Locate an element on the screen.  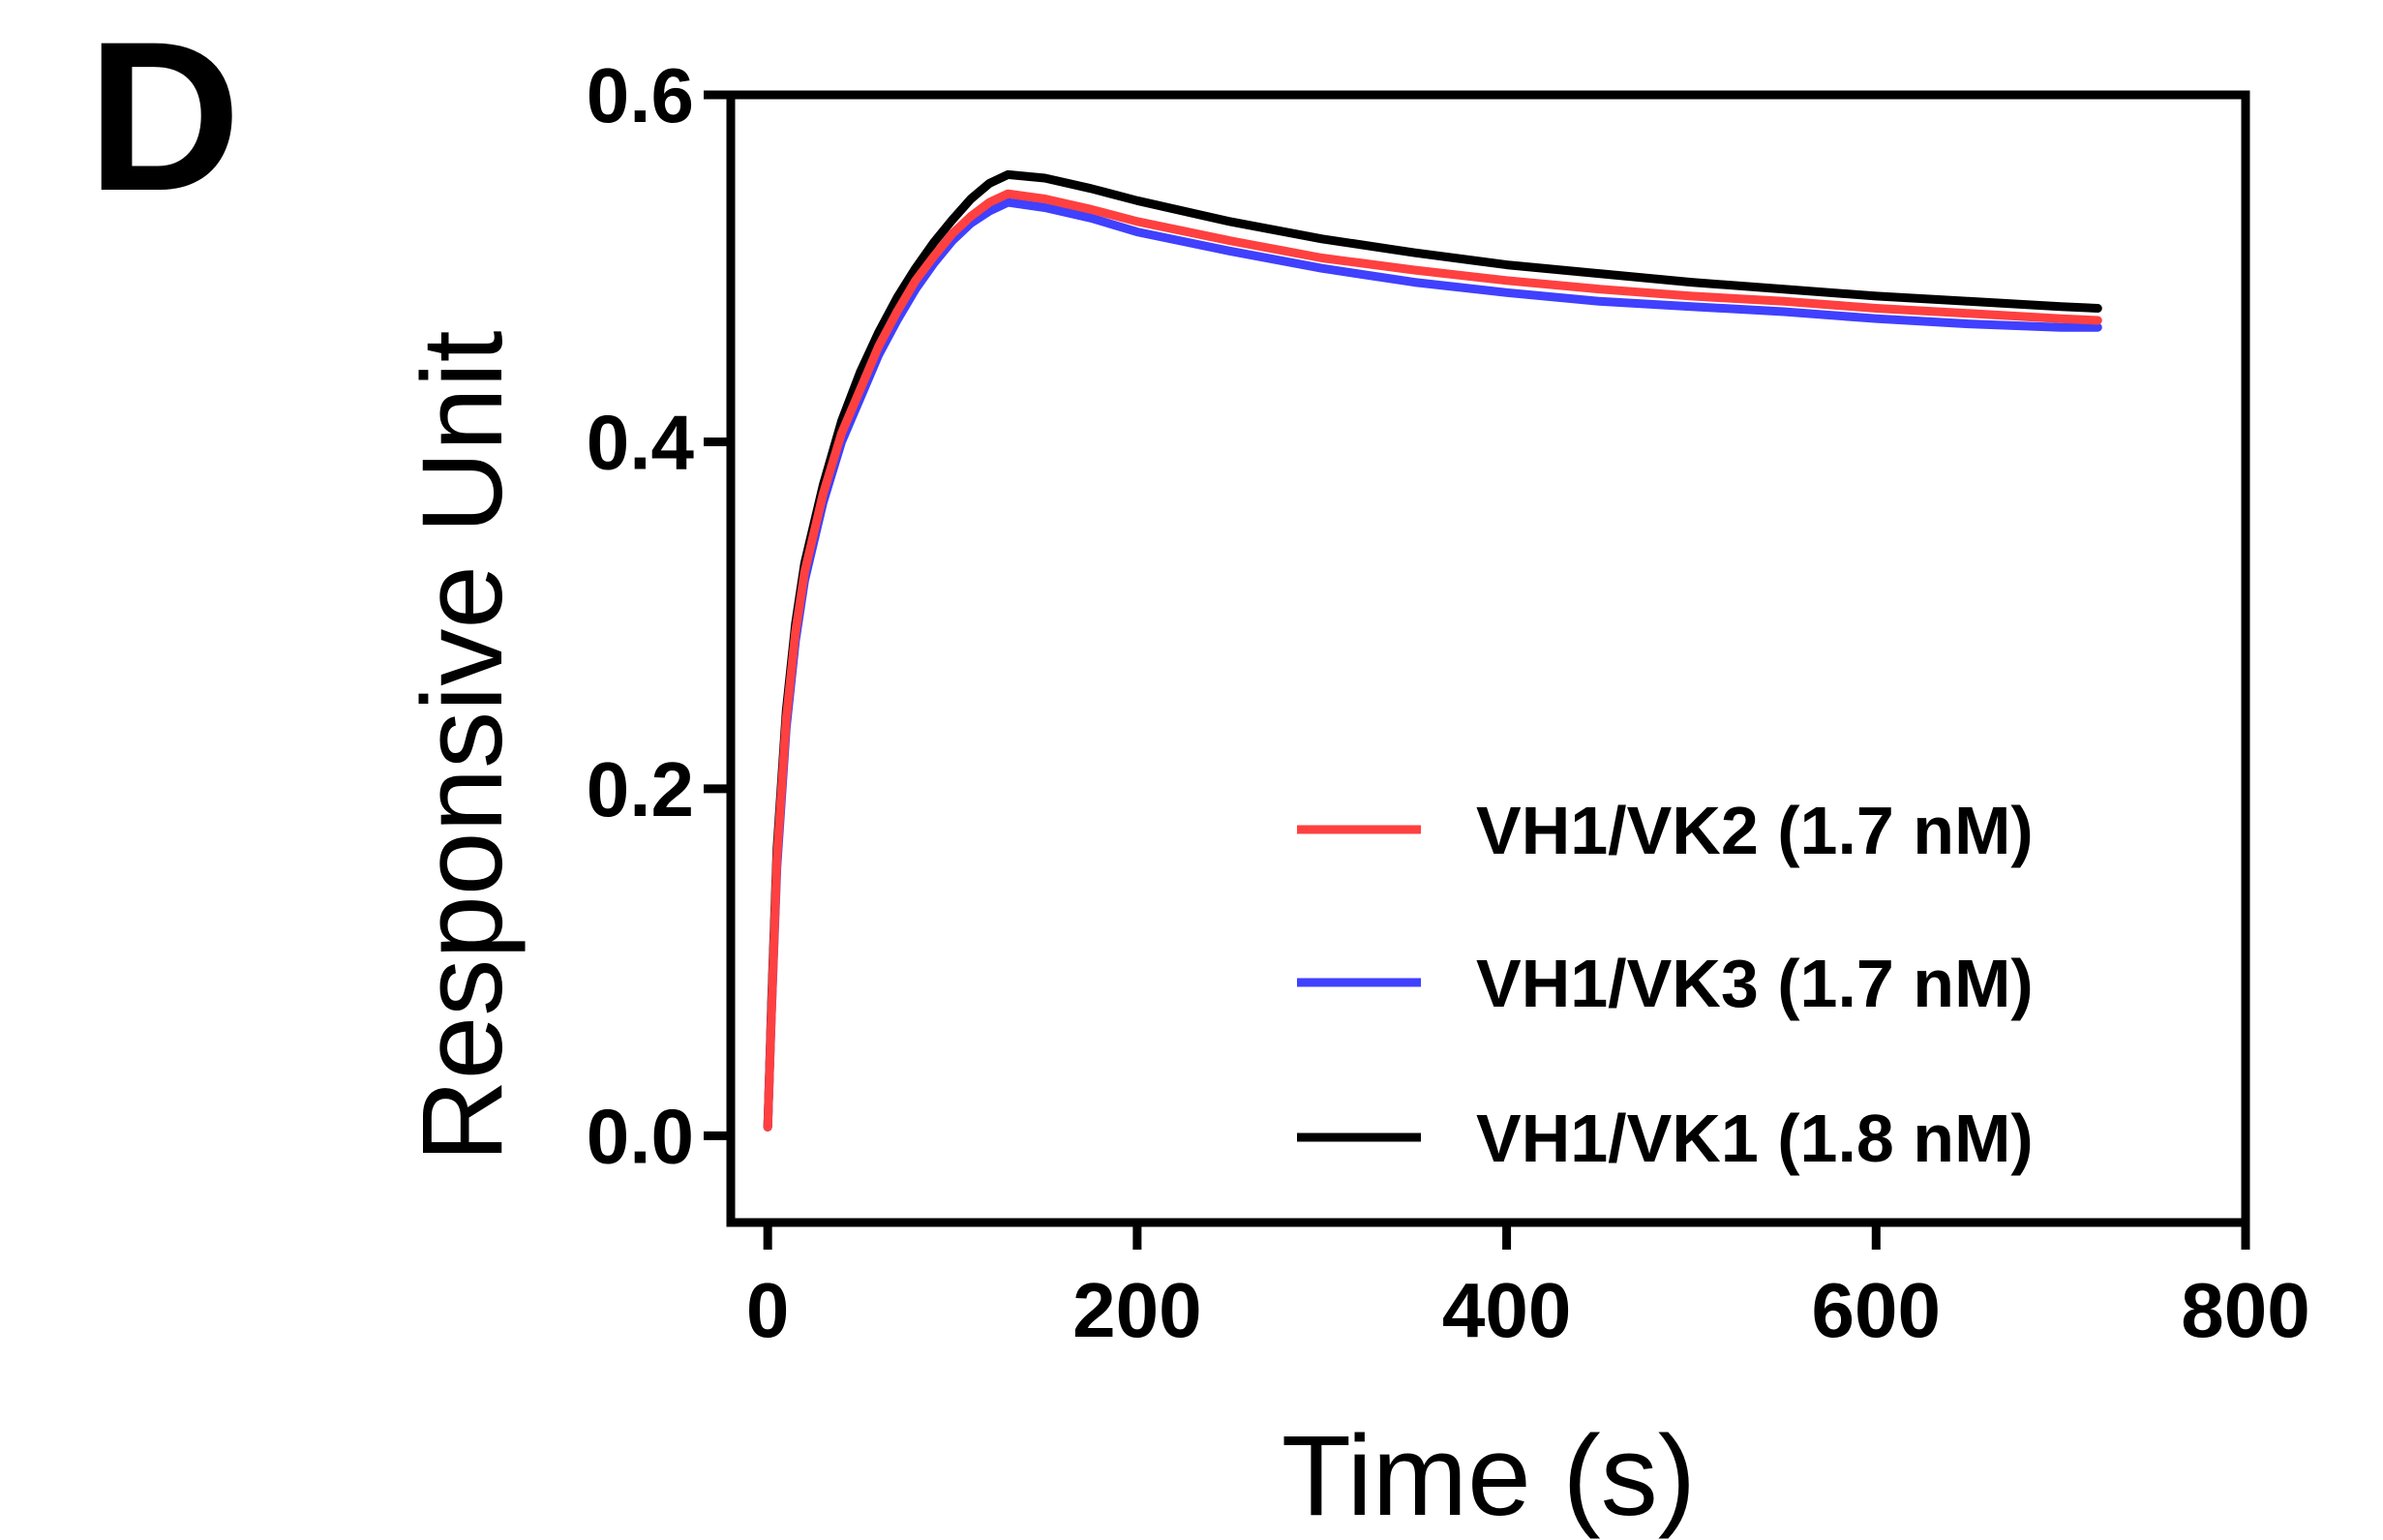
x-tick-label: 600 is located at coordinates (1876, 1310).